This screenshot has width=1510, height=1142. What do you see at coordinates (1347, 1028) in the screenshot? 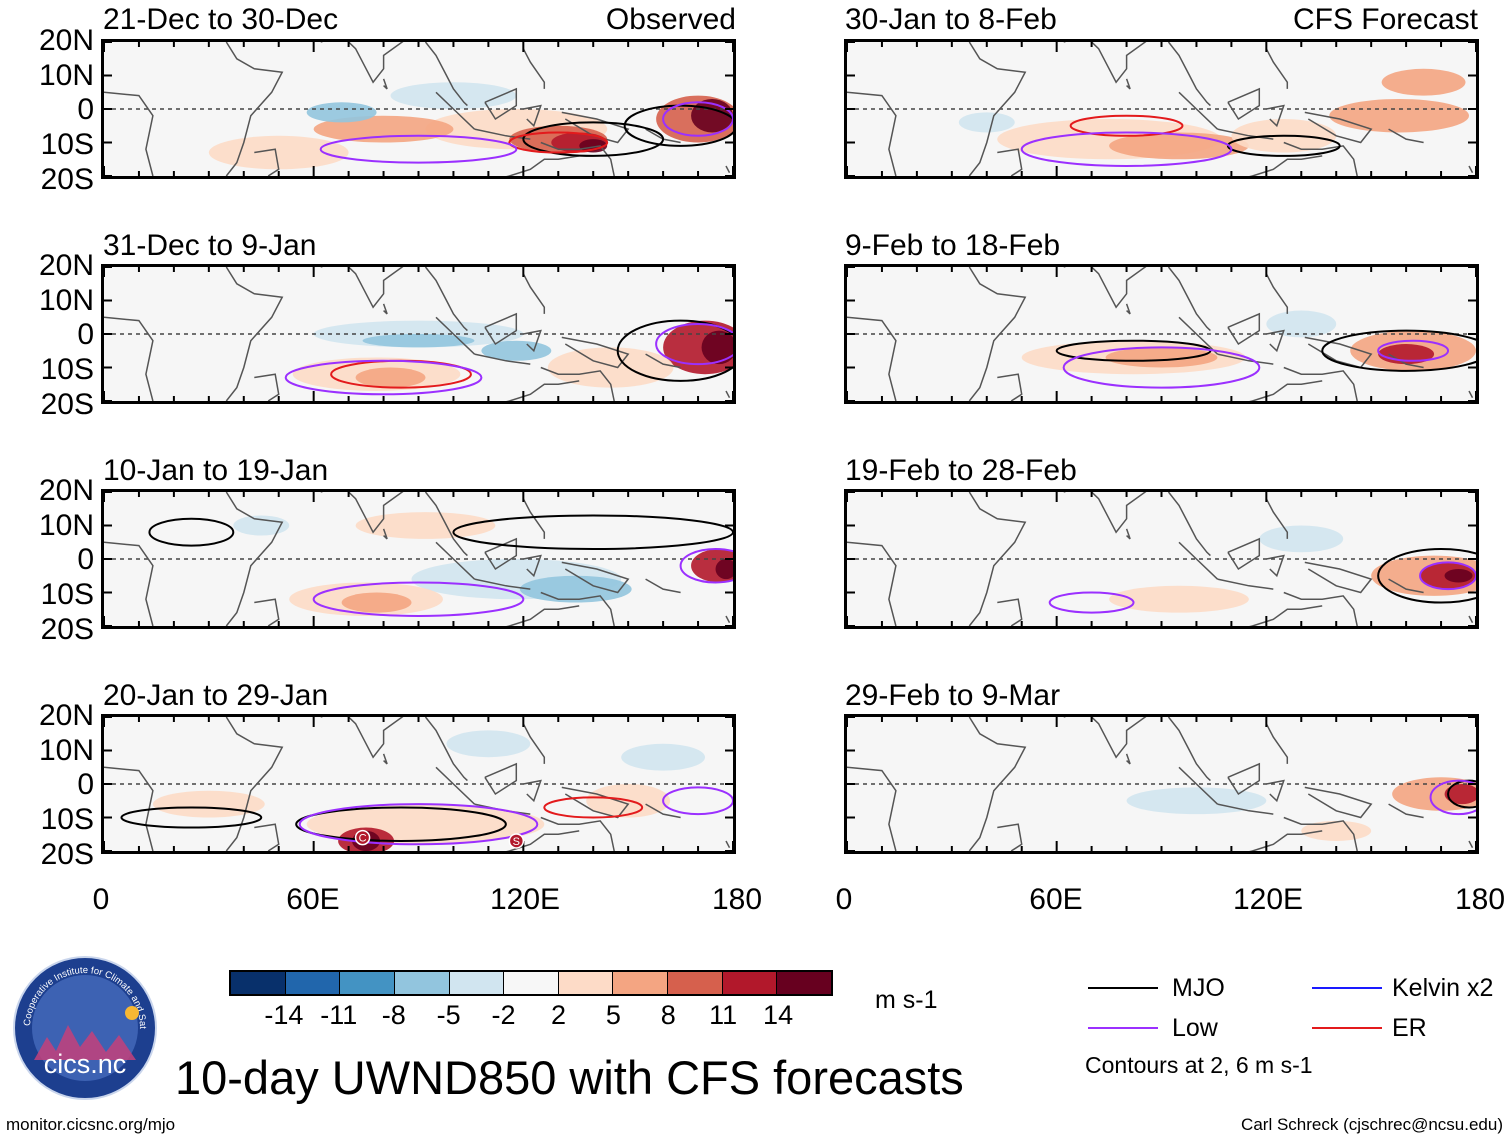
I see `legend-line-er` at bounding box center [1347, 1028].